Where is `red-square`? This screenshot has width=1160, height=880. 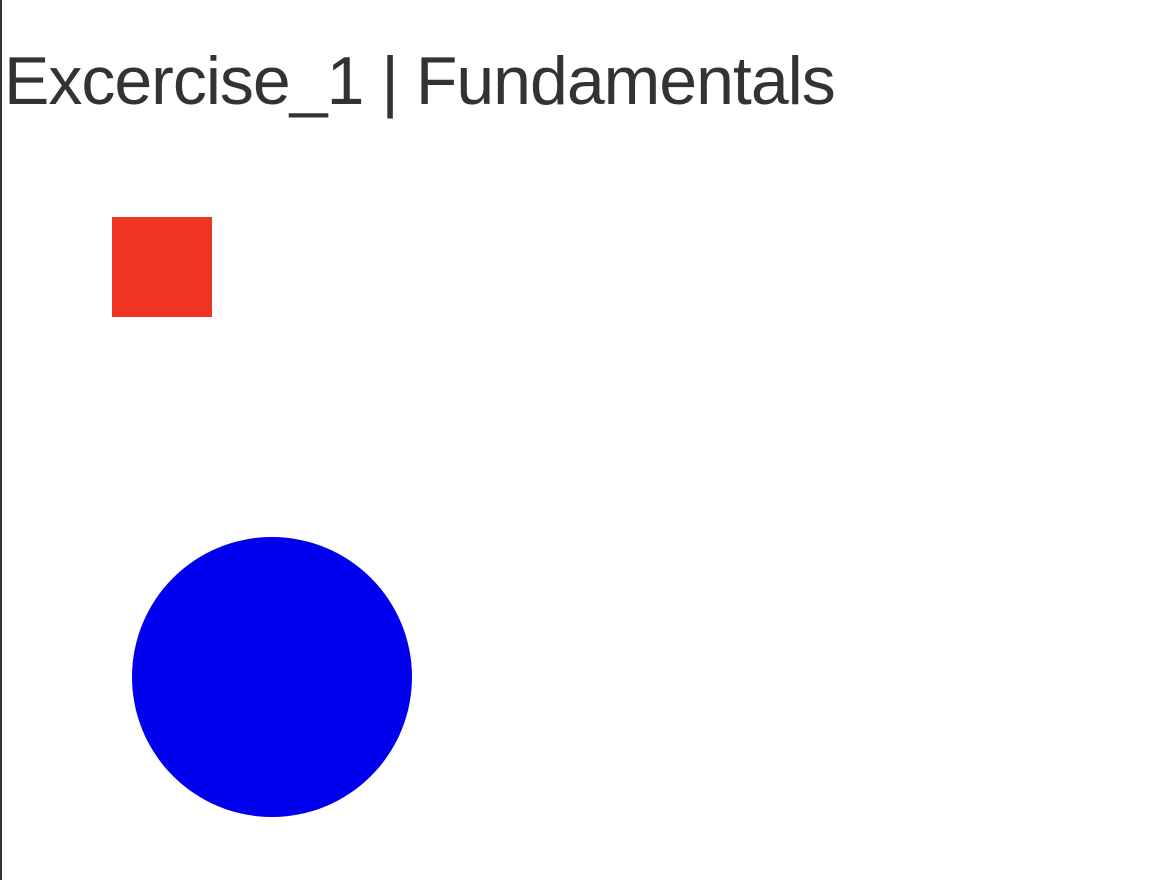 red-square is located at coordinates (162, 267).